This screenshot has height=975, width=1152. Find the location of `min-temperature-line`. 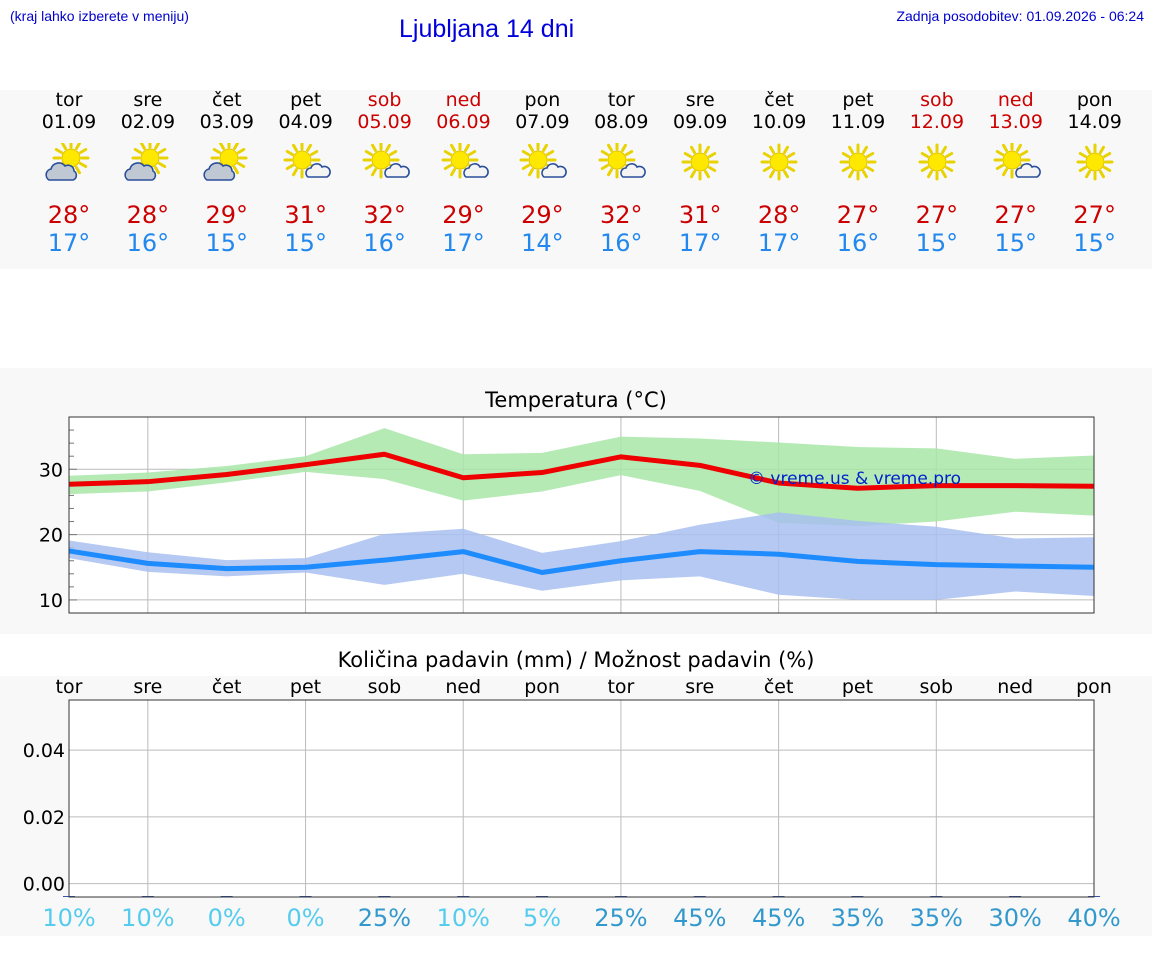

min-temperature-line is located at coordinates (581, 561).